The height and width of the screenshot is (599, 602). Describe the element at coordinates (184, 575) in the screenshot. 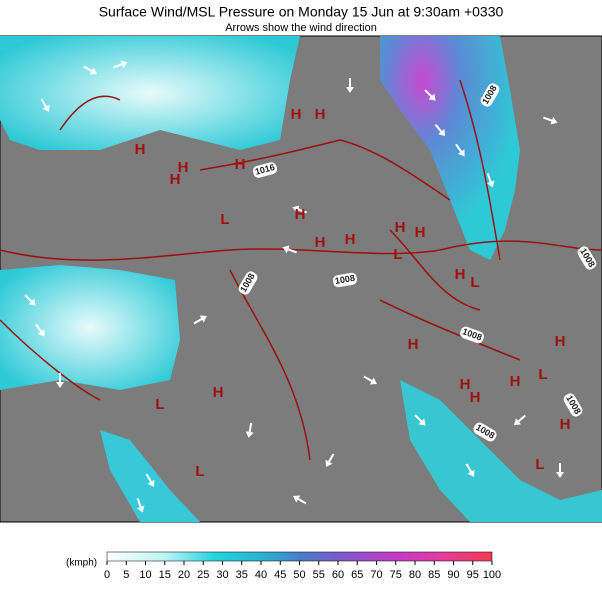

I see `legend-tick-label: 20` at that location.